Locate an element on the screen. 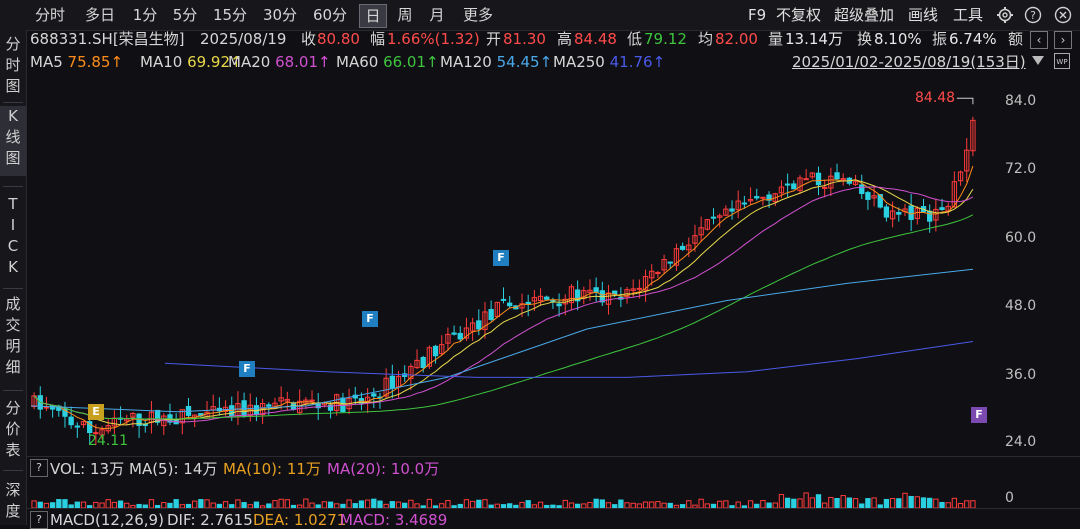 The image size is (1080, 529). avg-label: 均 is located at coordinates (706, 39).